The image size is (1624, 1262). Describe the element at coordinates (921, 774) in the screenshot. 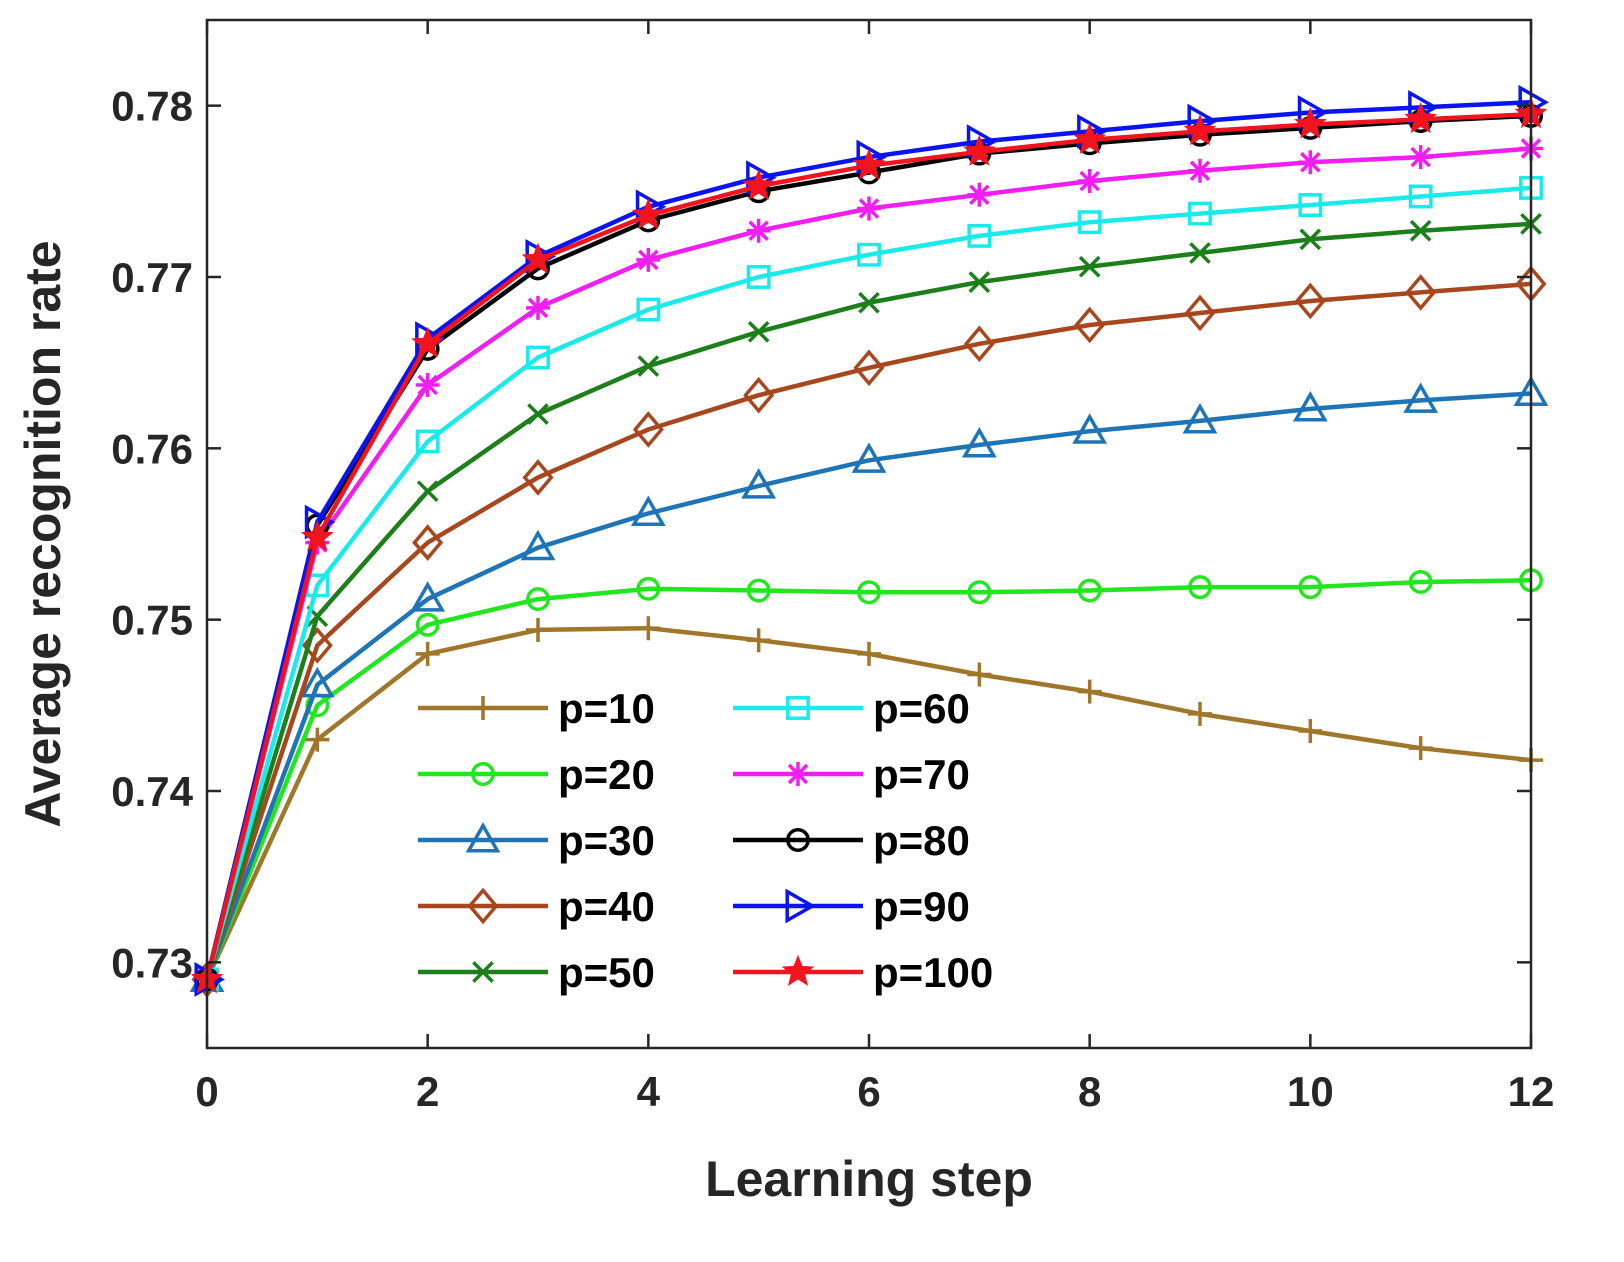

I see `legend-label: p=70` at that location.